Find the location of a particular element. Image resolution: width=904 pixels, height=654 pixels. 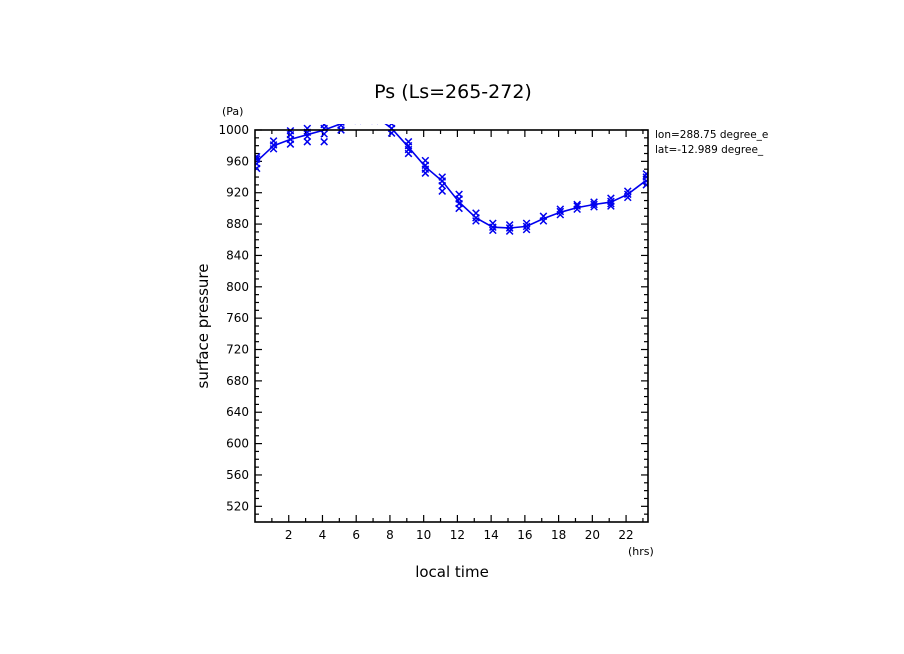

y-tick-label: 800 is located at coordinates (237, 287).